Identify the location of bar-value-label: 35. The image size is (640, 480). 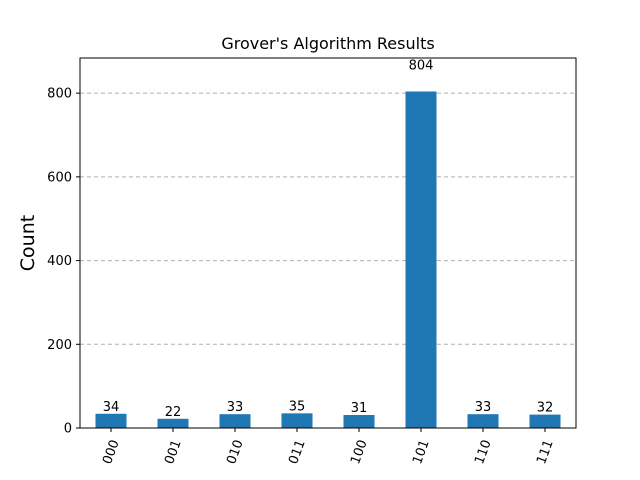
(297, 406).